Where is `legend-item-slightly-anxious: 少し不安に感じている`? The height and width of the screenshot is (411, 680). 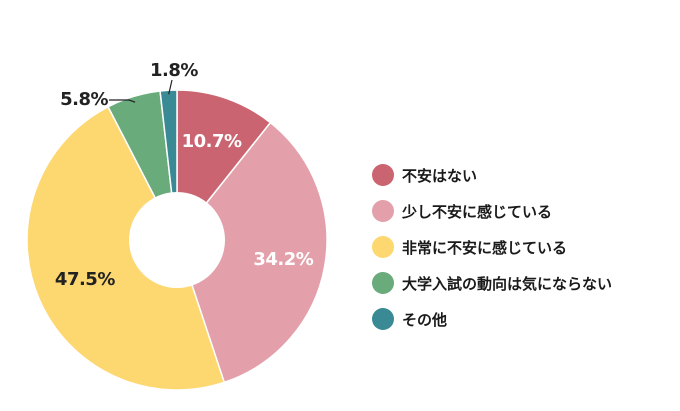
legend-item-slightly-anxious: 少し不安に感じている is located at coordinates (522, 211).